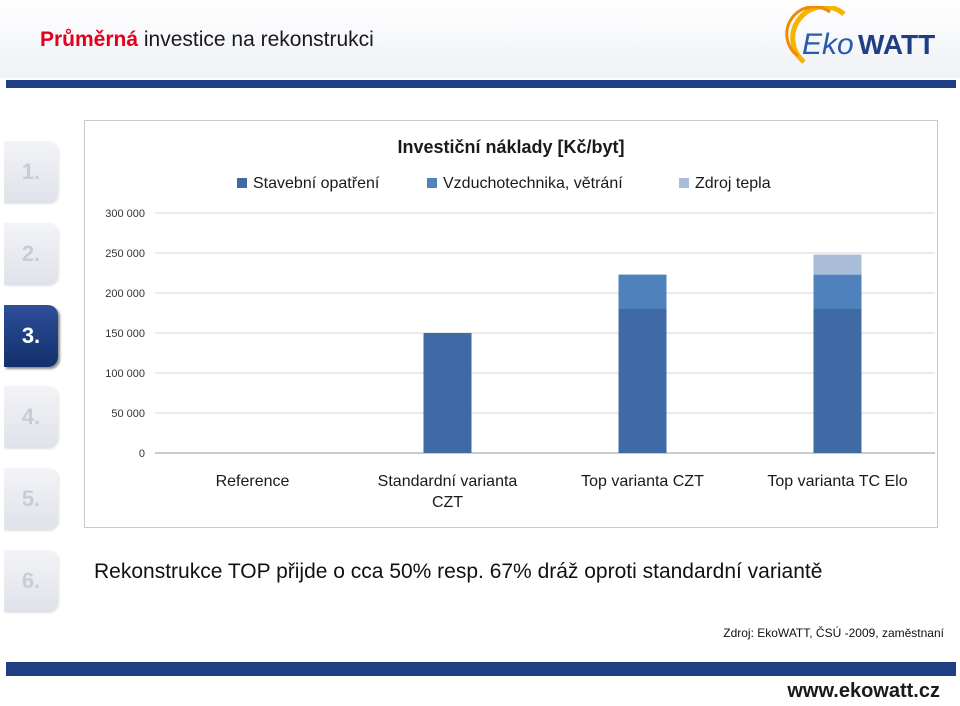  Describe the element at coordinates (896, 44) in the screenshot. I see `logo-text-watt: WATT` at that location.